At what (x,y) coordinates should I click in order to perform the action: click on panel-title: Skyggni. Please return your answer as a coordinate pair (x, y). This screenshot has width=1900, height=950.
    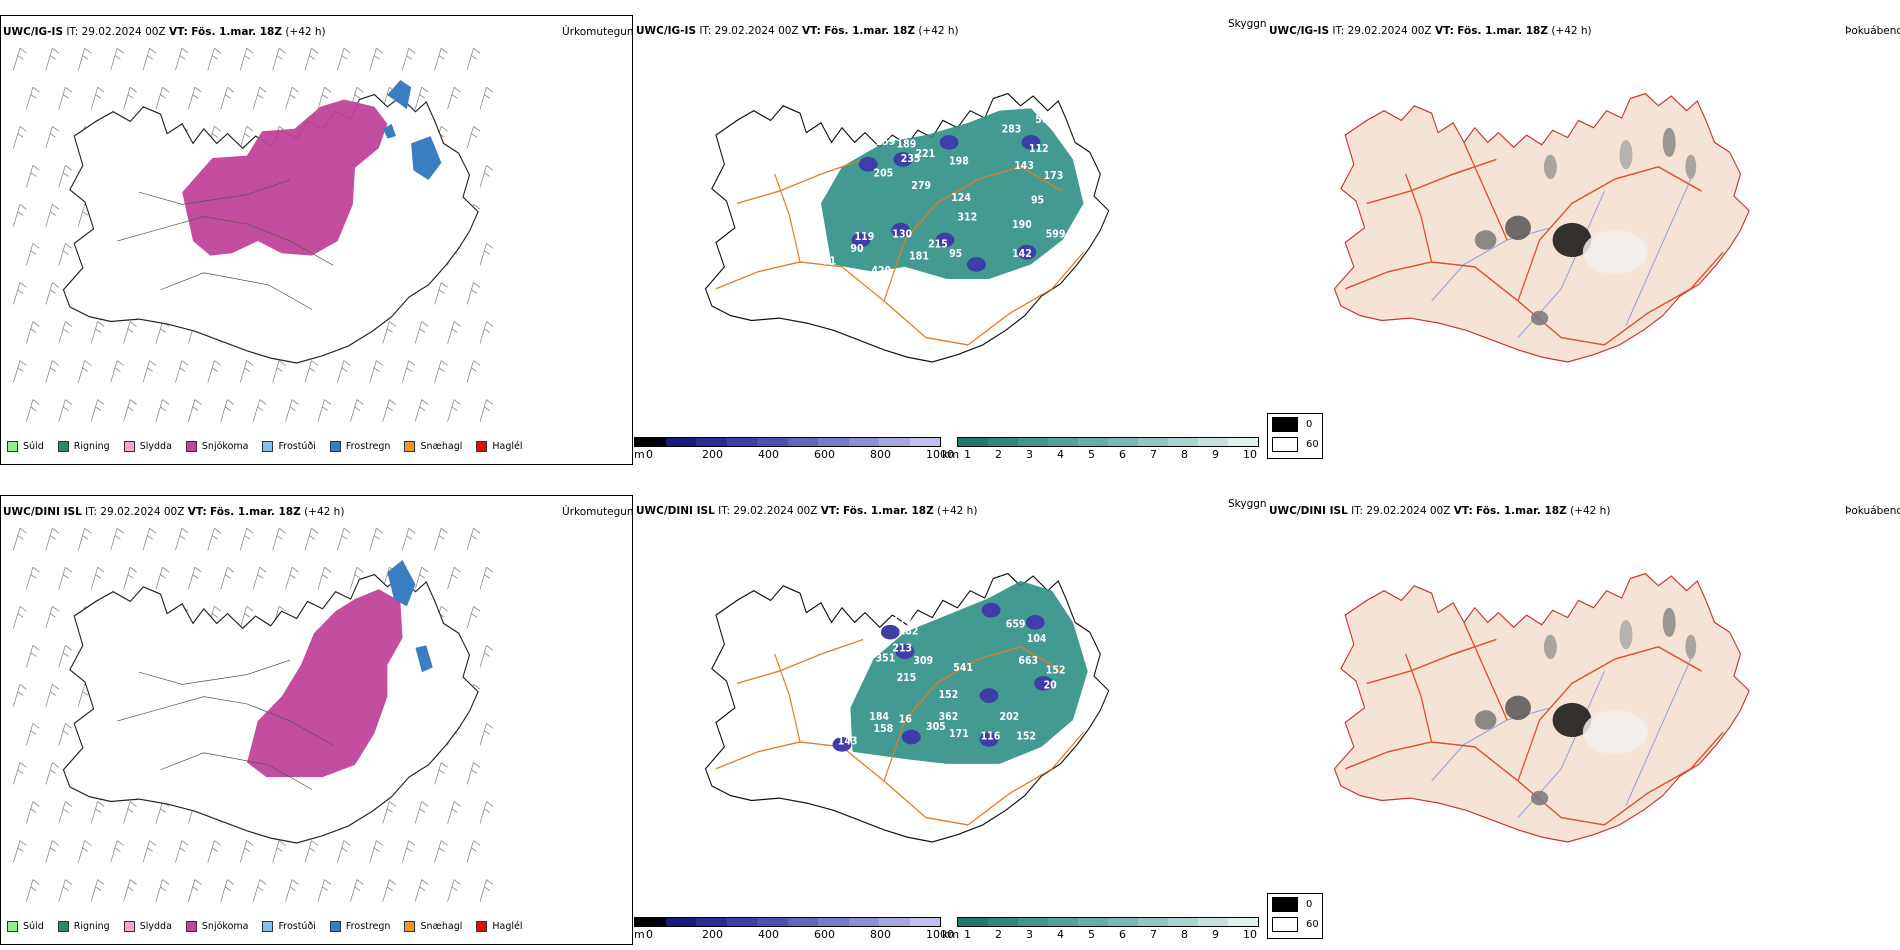
    Looking at the image, I should click on (1249, 24).